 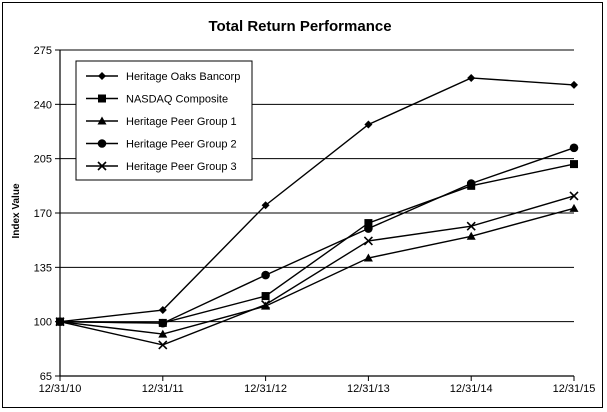 What do you see at coordinates (163, 389) in the screenshot?
I see `x-tick-label: 12/31/11` at bounding box center [163, 389].